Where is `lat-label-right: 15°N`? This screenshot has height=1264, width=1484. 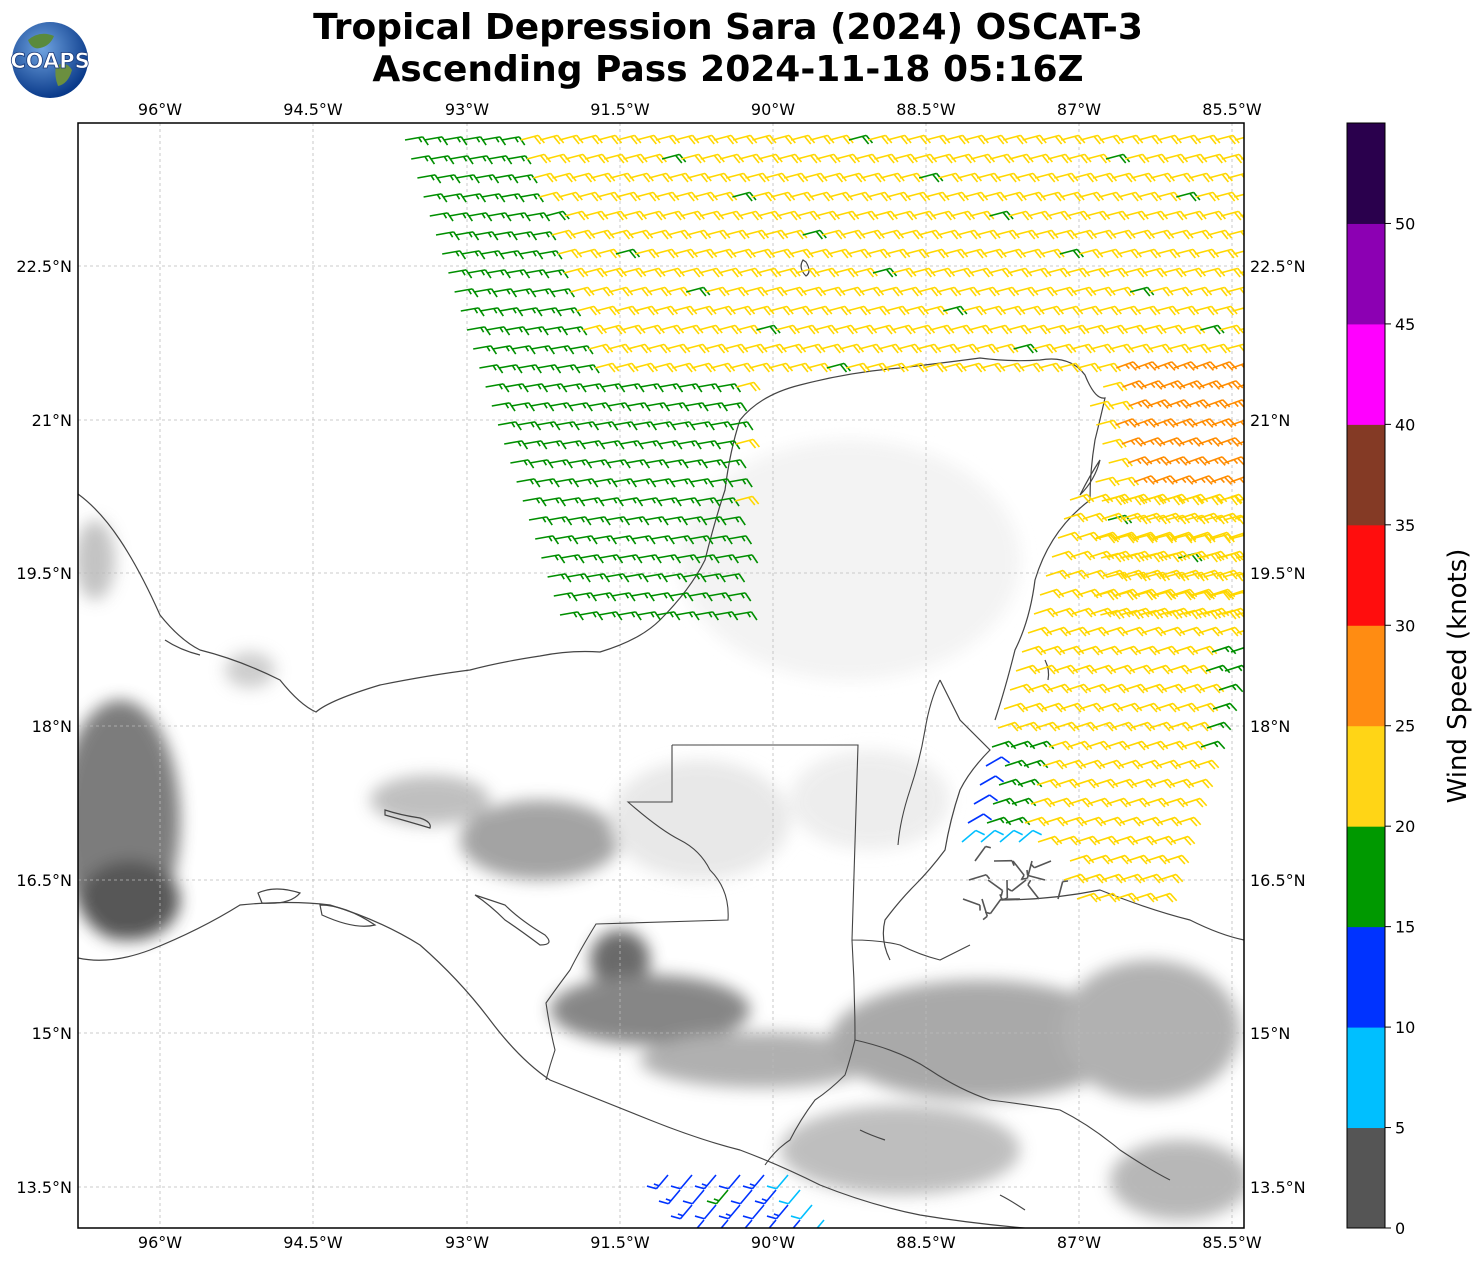
lat-label-right: 15°N is located at coordinates (1270, 1033).